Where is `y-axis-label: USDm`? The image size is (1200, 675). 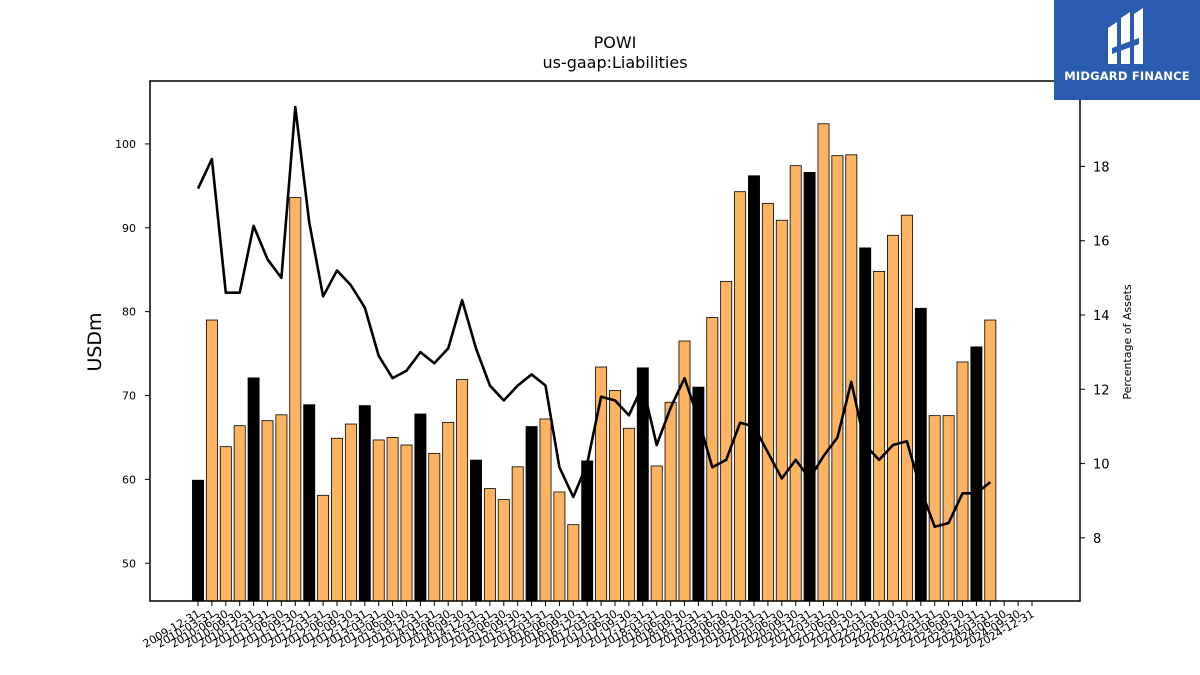
y-axis-label: USDm is located at coordinates (95, 341).